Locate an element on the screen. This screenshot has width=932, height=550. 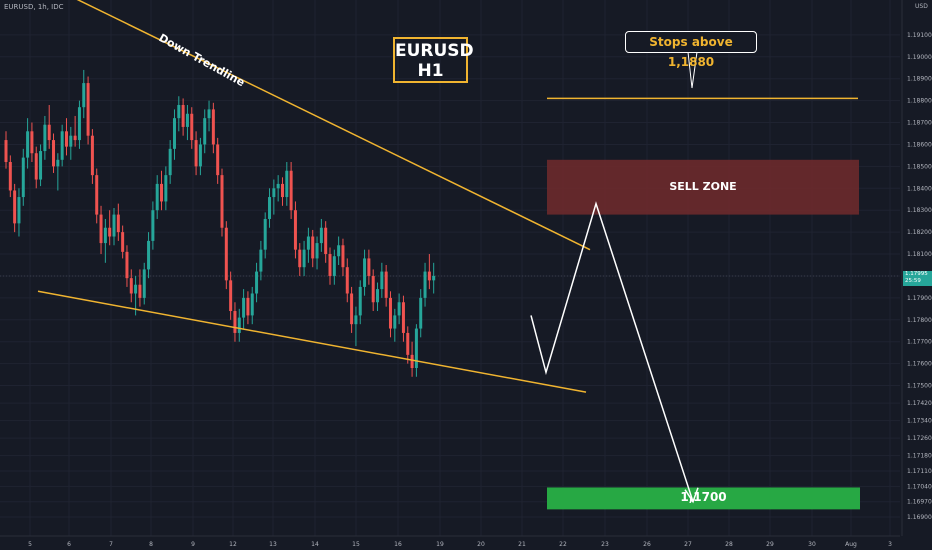
price-tick-label: 1.17800 is located at coordinates (919, 320).